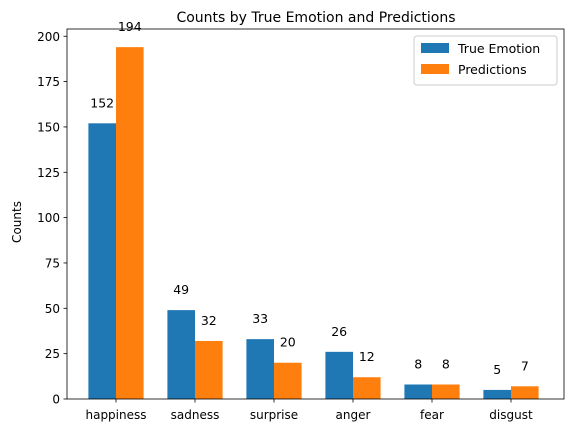 This screenshot has width=571, height=433. What do you see at coordinates (492, 69) in the screenshot?
I see `legend-label: Predictions` at bounding box center [492, 69].